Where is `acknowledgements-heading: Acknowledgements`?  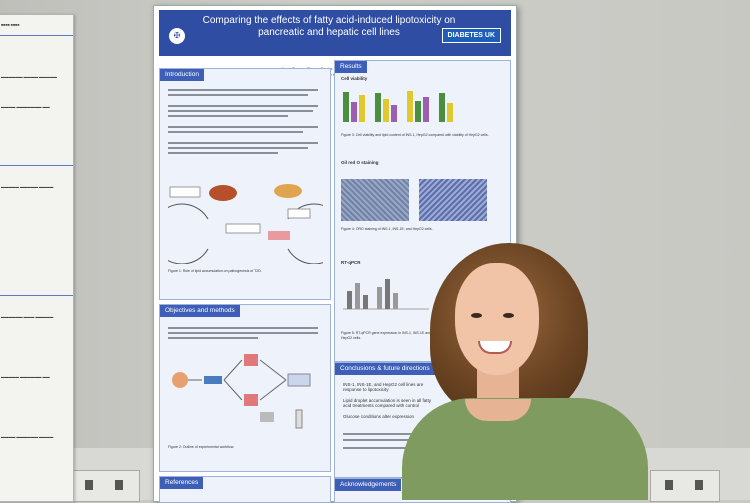 acknowledgements-heading: Acknowledgements is located at coordinates (368, 485).